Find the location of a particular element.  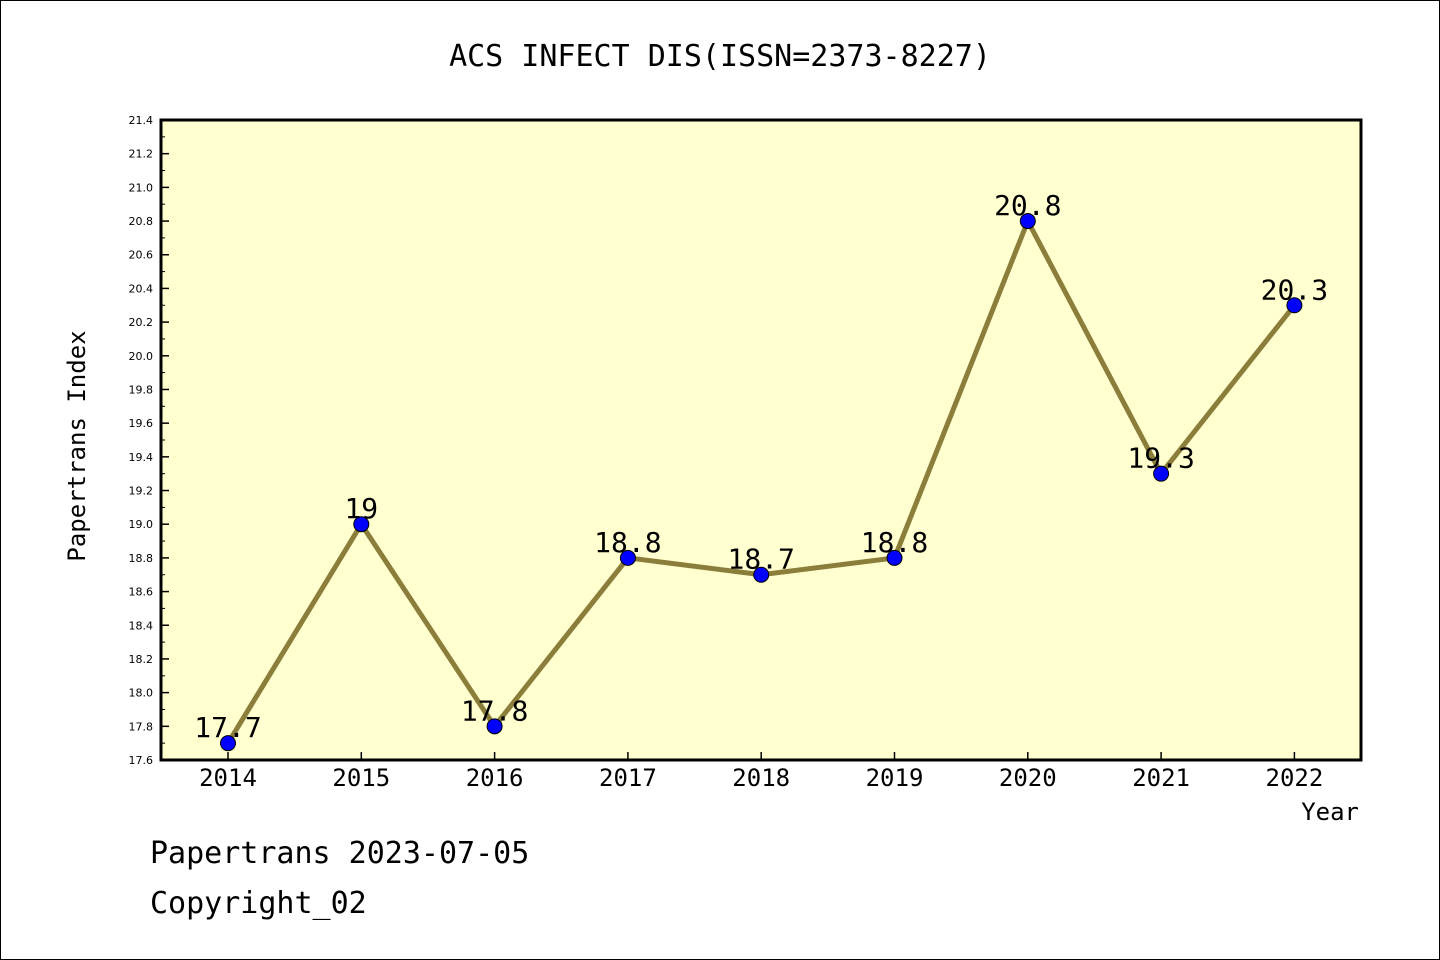

y-tick-label: 18.8 is located at coordinates (141, 558).